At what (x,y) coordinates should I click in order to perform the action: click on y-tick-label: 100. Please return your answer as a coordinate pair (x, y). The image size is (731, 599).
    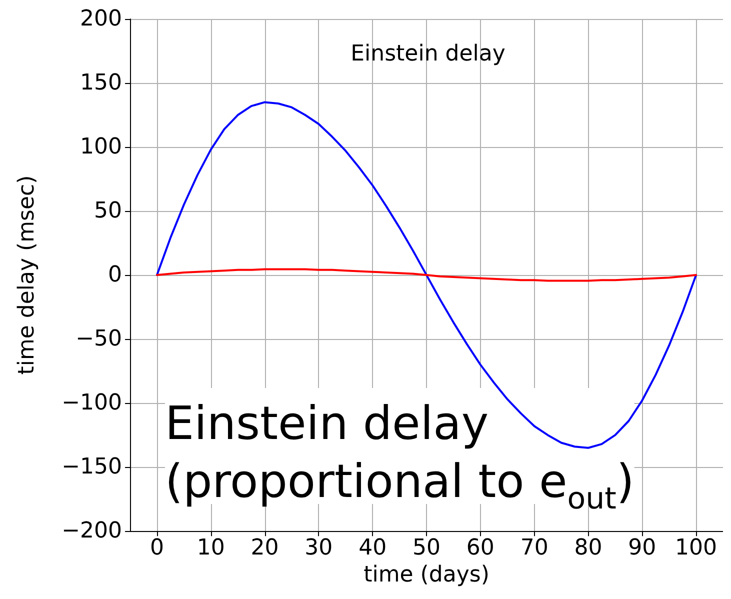
    Looking at the image, I should click on (101, 147).